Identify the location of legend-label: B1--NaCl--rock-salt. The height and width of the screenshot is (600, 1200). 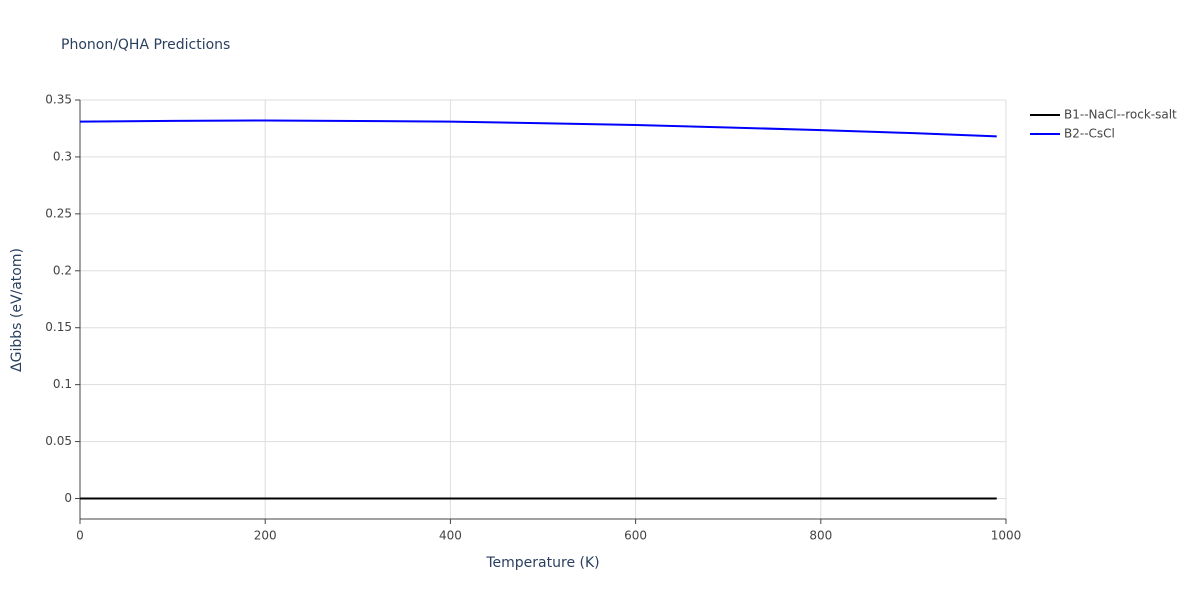
(1120, 115).